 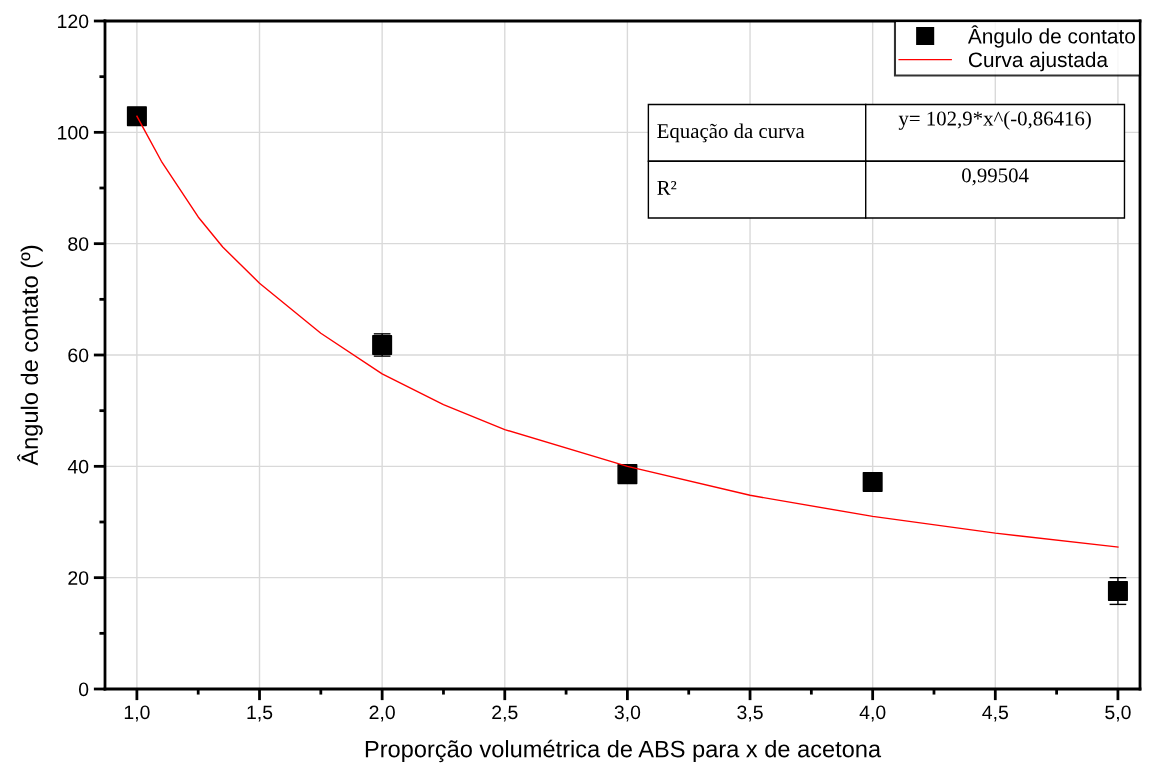 I want to click on y-tick-label: 100, so click(x=73, y=132).